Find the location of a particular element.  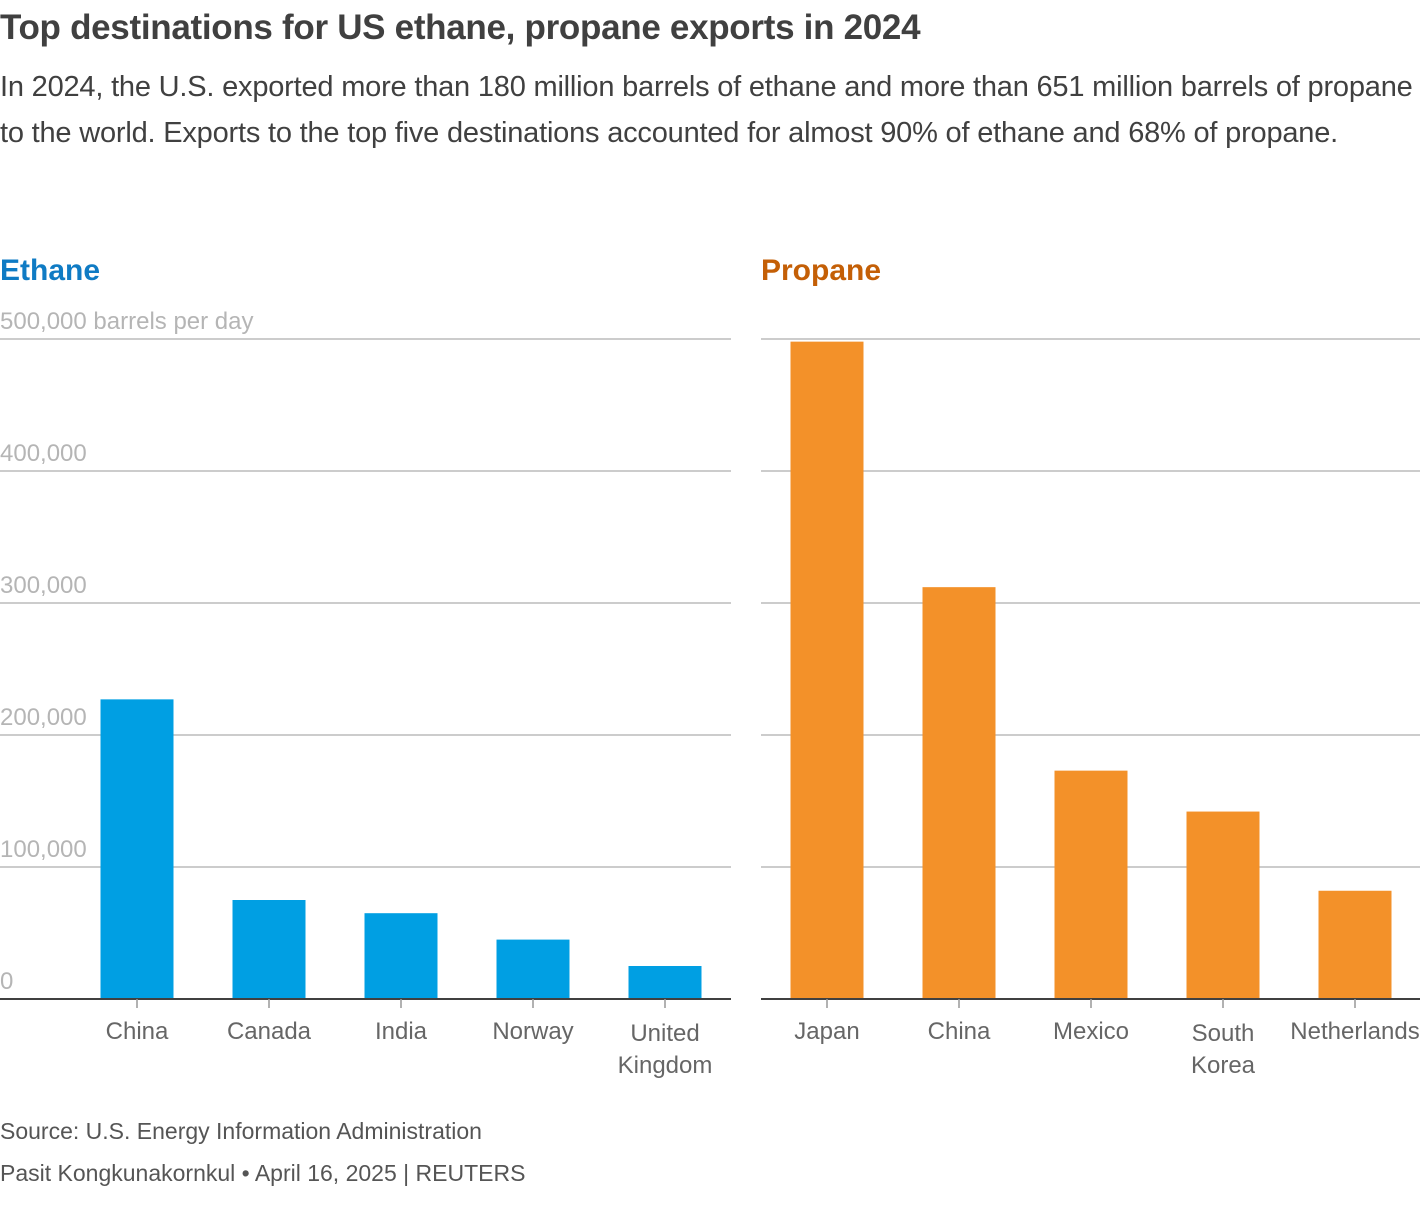

ethane-category-label: Canada is located at coordinates (269, 1031).